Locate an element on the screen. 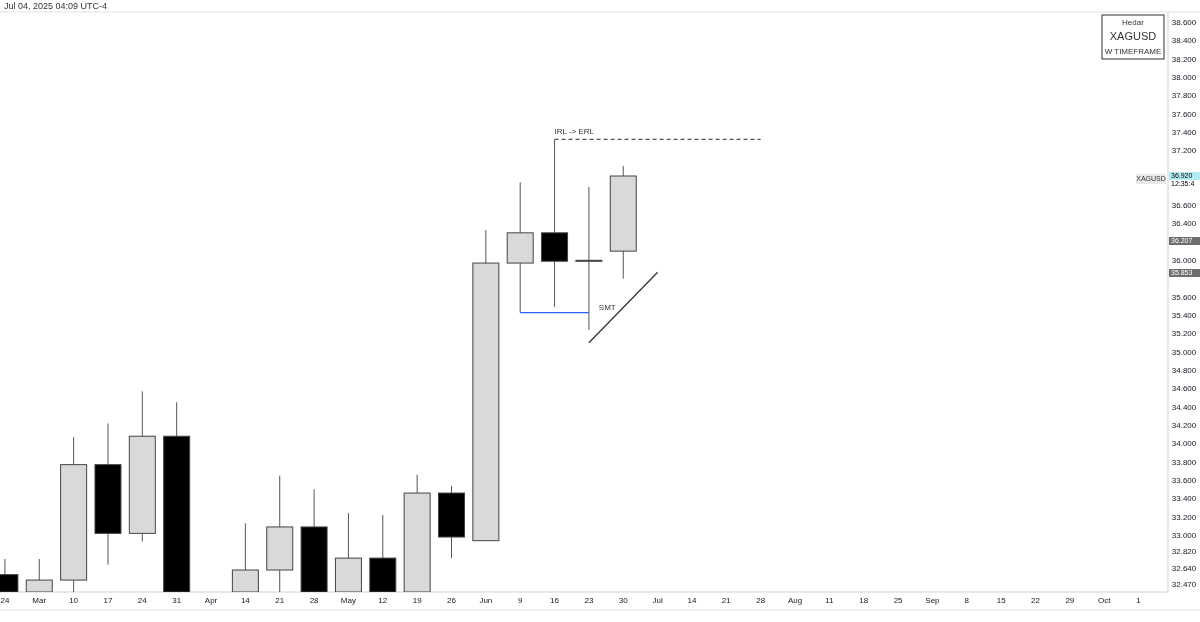 This screenshot has height=622, width=1200. y-tick-label: 36.000 is located at coordinates (1184, 261).